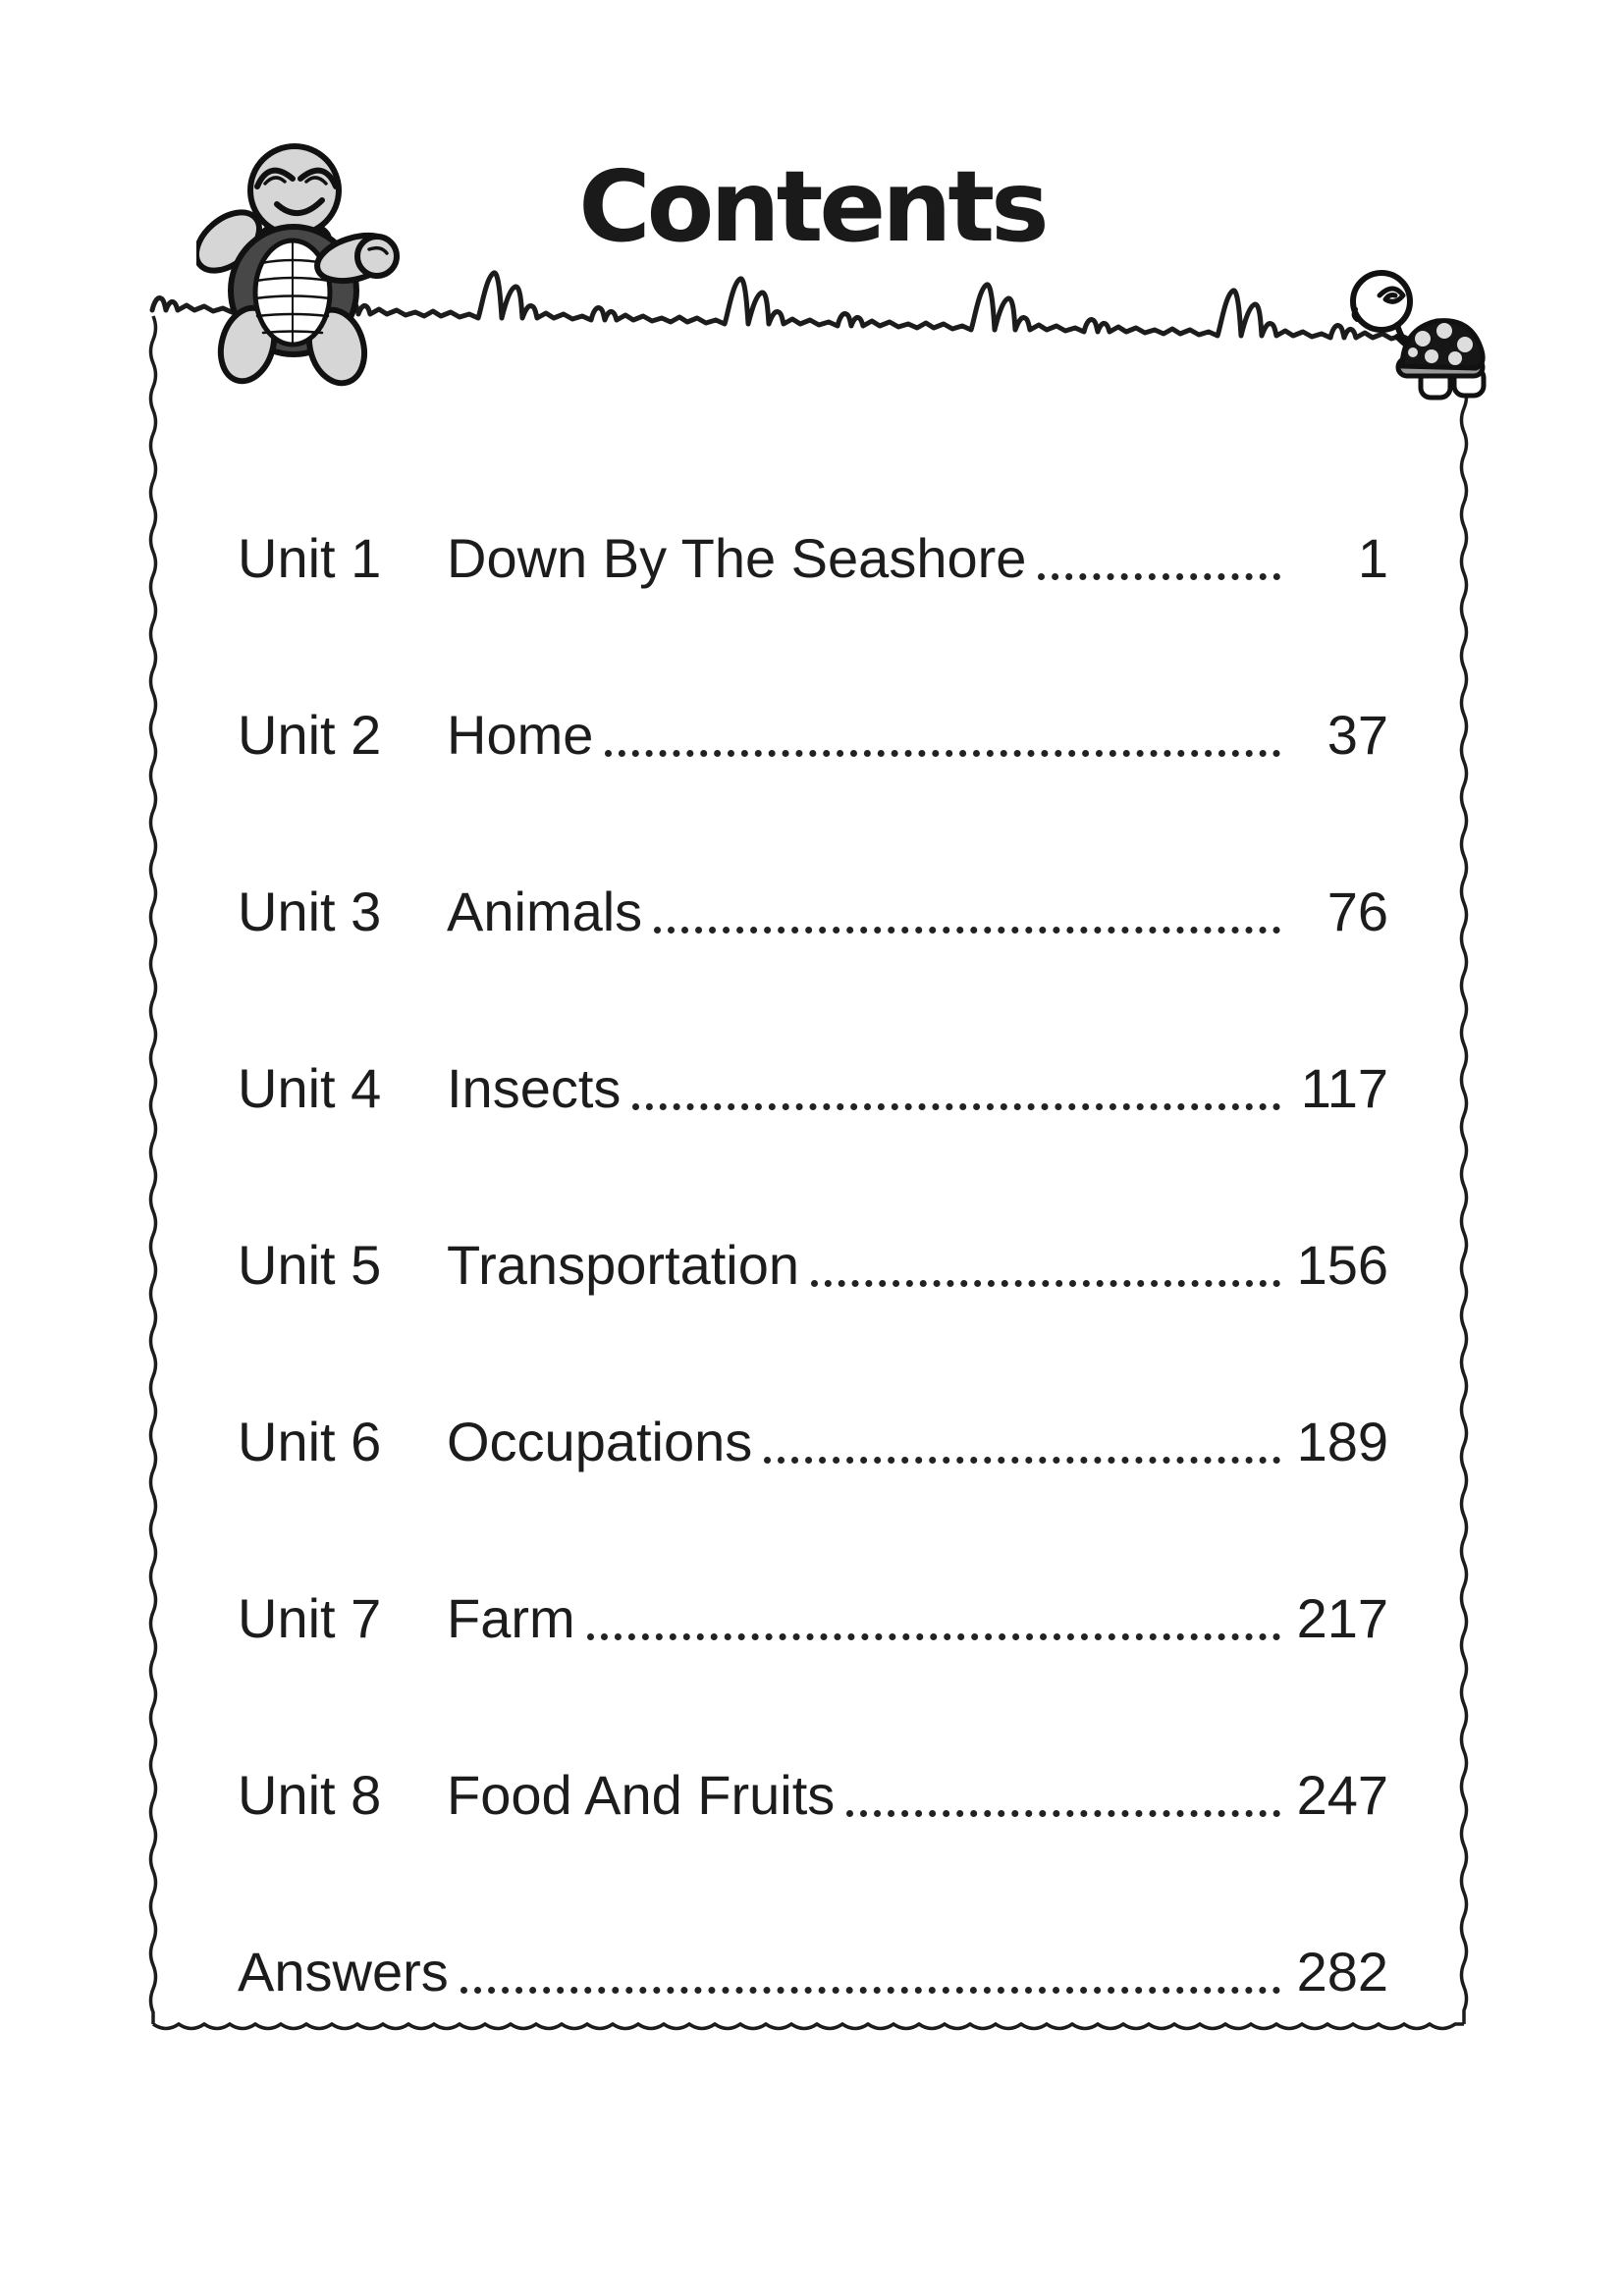 The image size is (1624, 2296). I want to click on toc-entry-title: Food And Fruits, so click(641, 1795).